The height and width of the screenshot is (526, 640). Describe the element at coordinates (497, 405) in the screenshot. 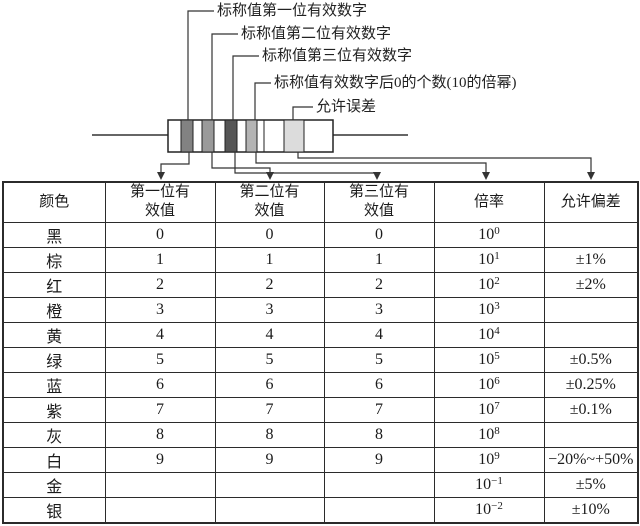

I see `multiplier-exponent: 7` at that location.